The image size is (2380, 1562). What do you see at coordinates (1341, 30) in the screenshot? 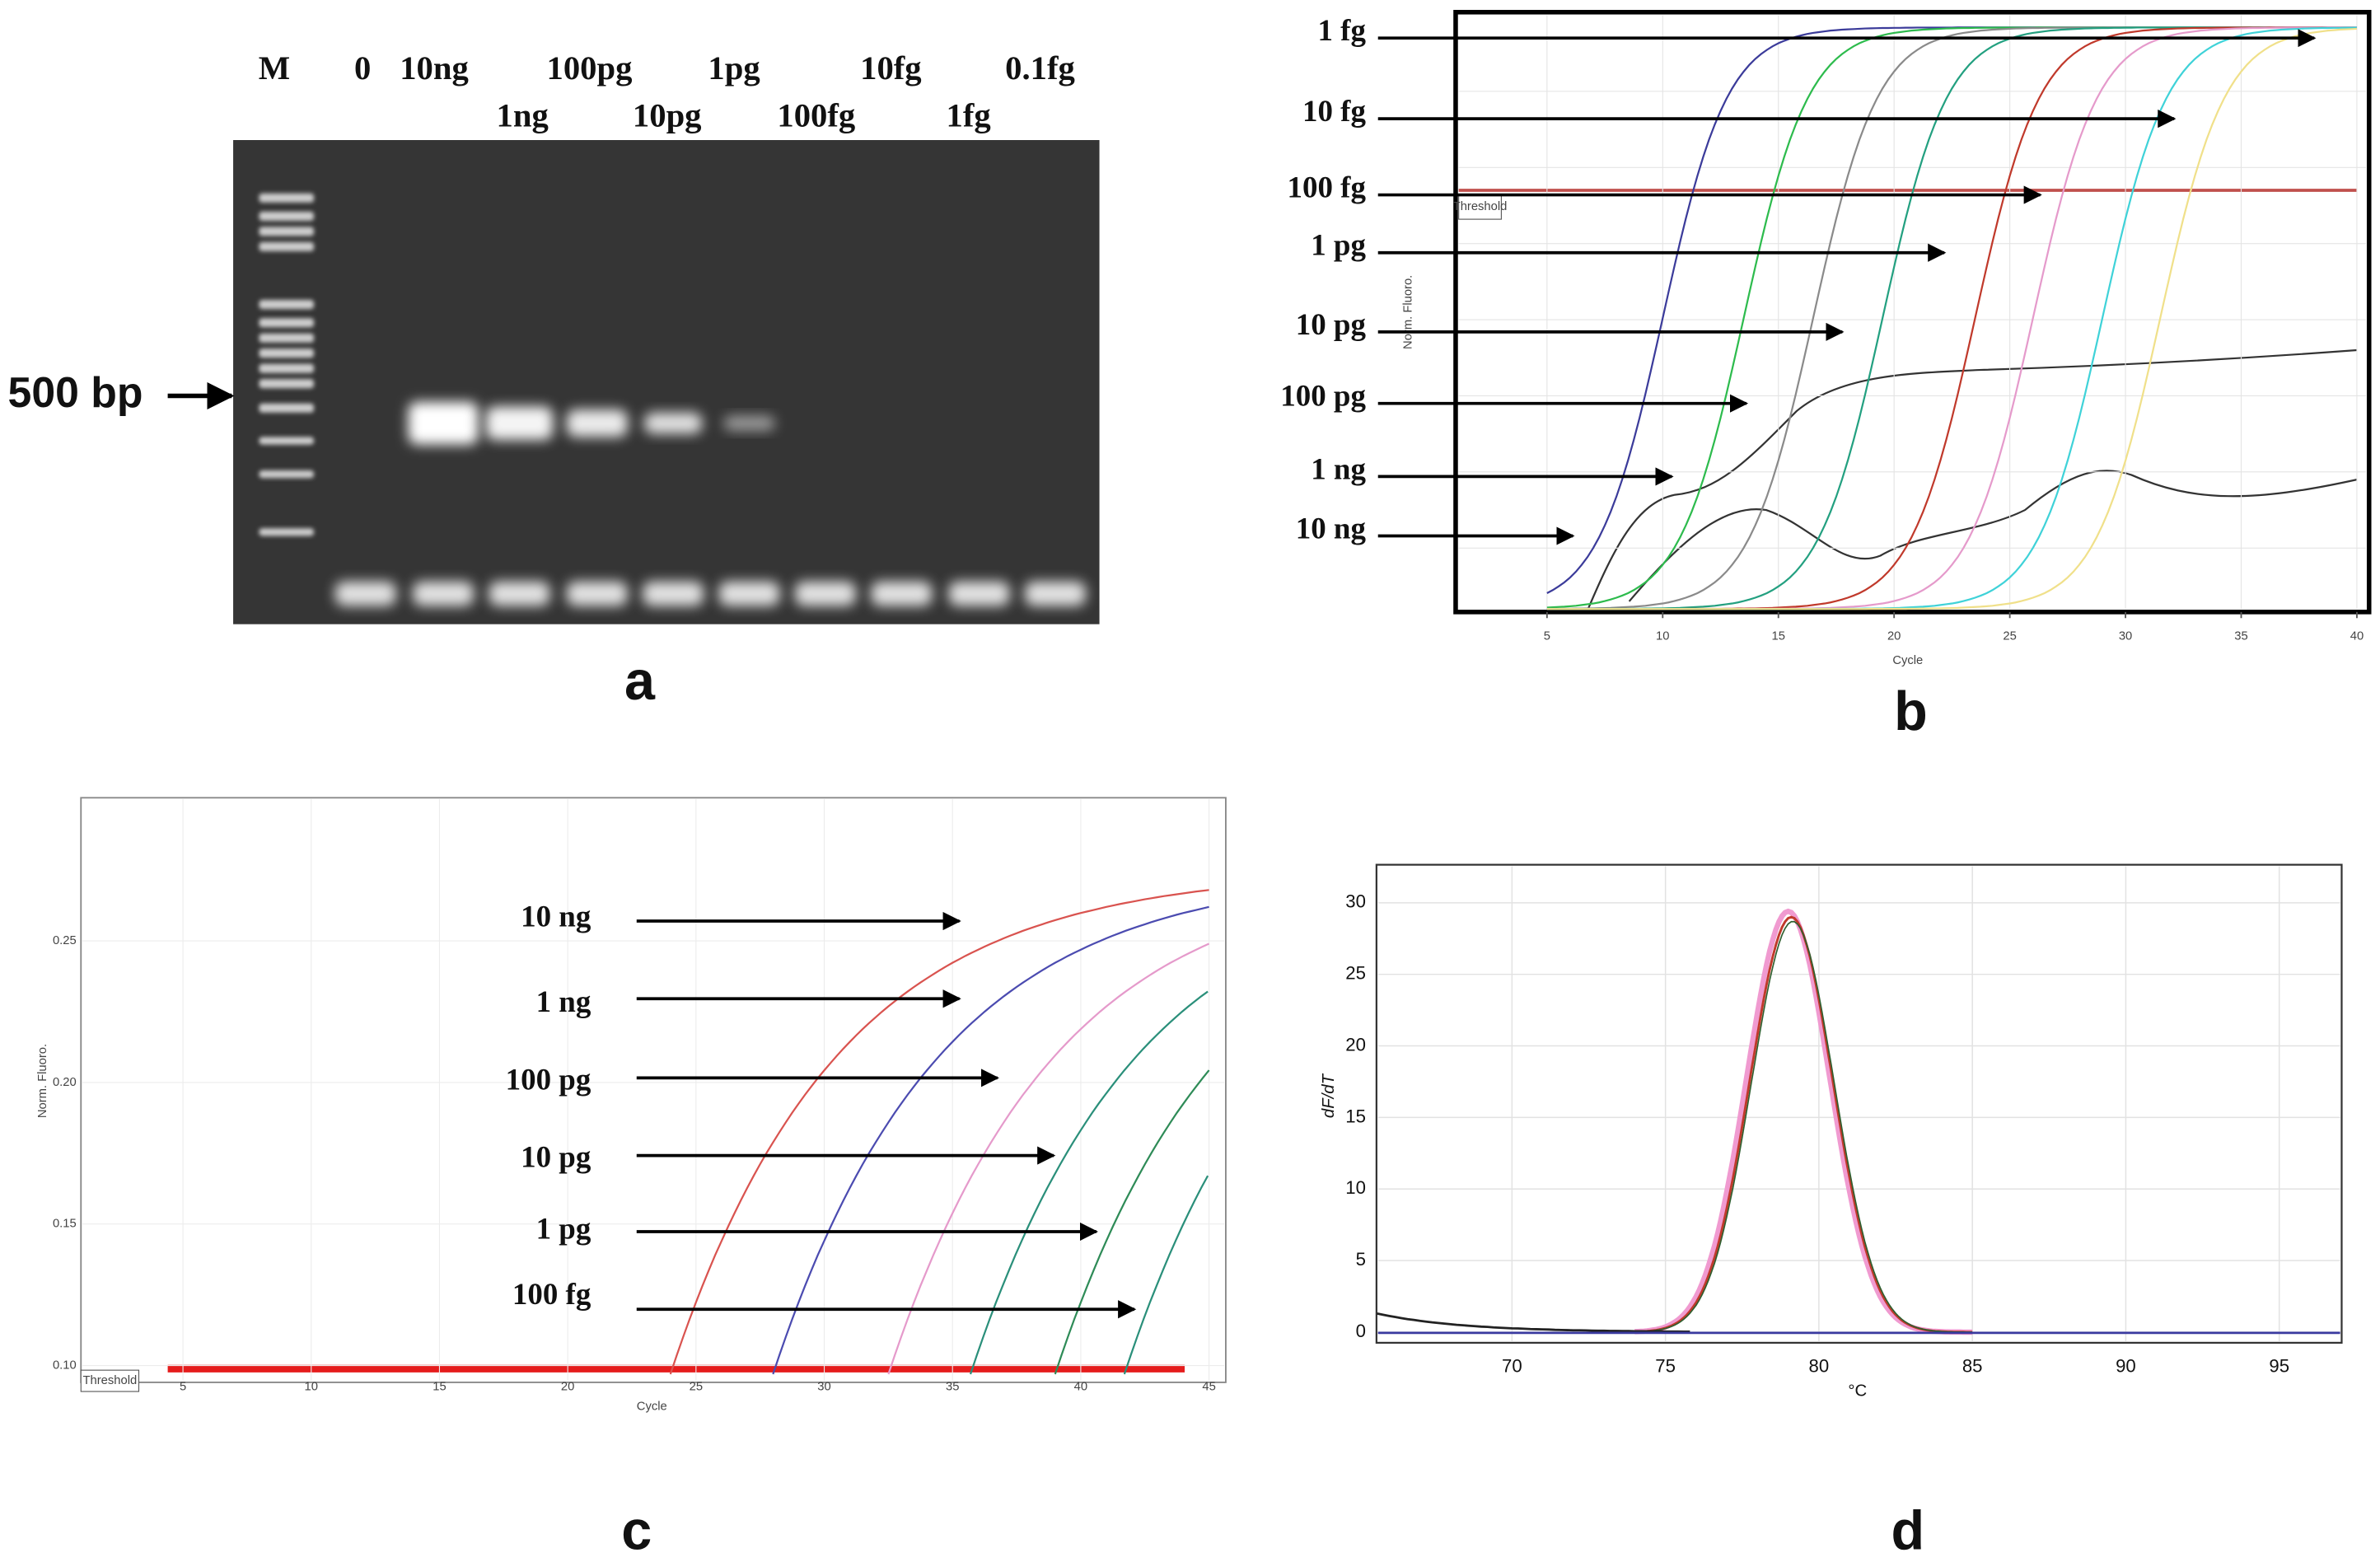
I see `annotation: 1 fg` at bounding box center [1341, 30].